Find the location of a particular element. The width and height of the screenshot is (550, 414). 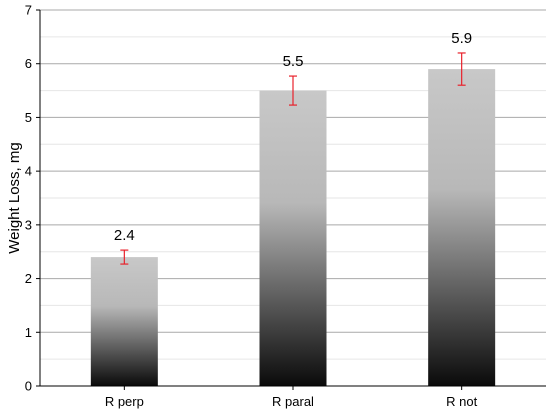

data-label: 5.9 is located at coordinates (461, 38).